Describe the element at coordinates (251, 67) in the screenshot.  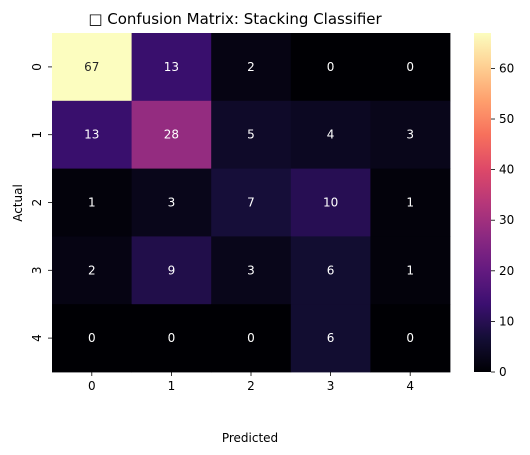
I see `cell-value-r0-c2: 2` at that location.